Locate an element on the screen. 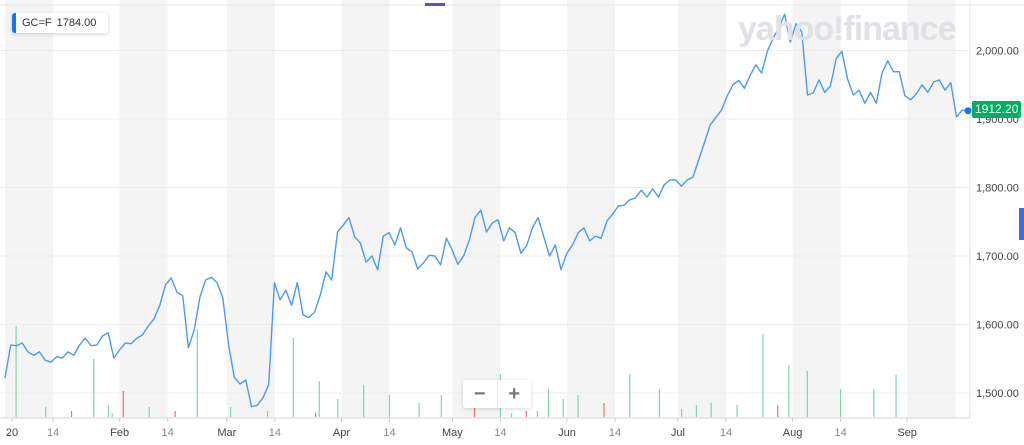 This screenshot has height=445, width=1024. symbol-legend: GC=F 1784.00 is located at coordinates (60, 23).